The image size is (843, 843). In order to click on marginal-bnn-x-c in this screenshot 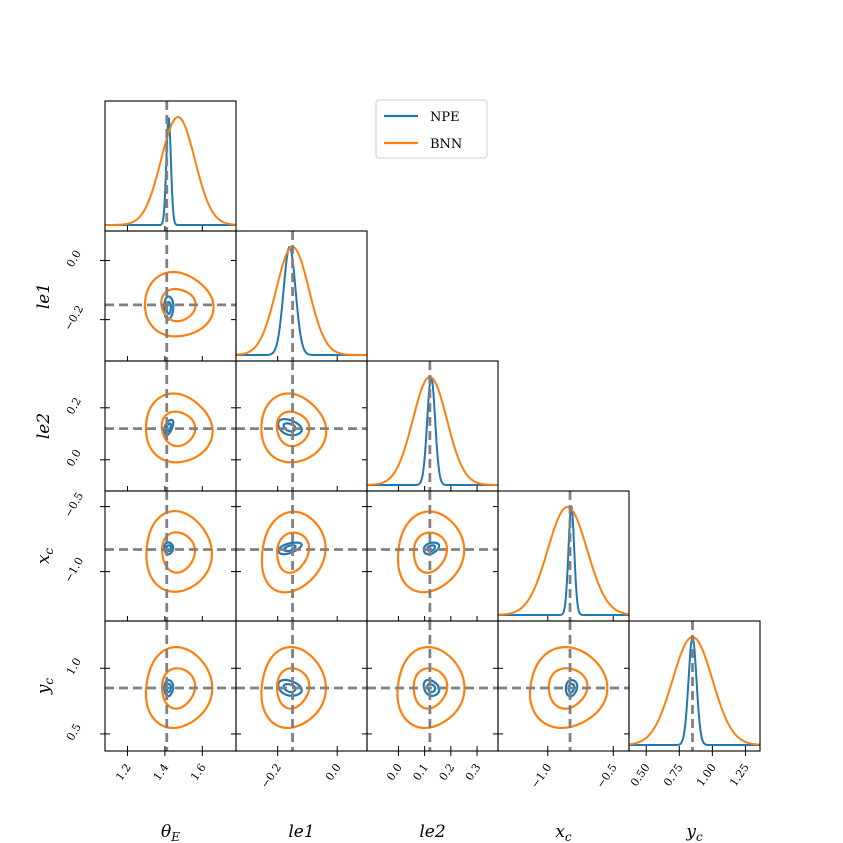, I will do `click(563, 560)`.